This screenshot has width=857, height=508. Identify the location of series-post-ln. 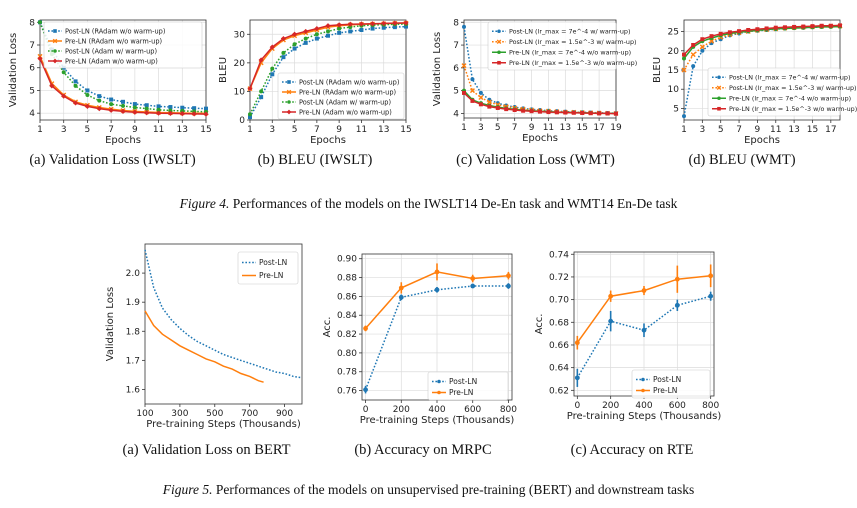
(644, 339).